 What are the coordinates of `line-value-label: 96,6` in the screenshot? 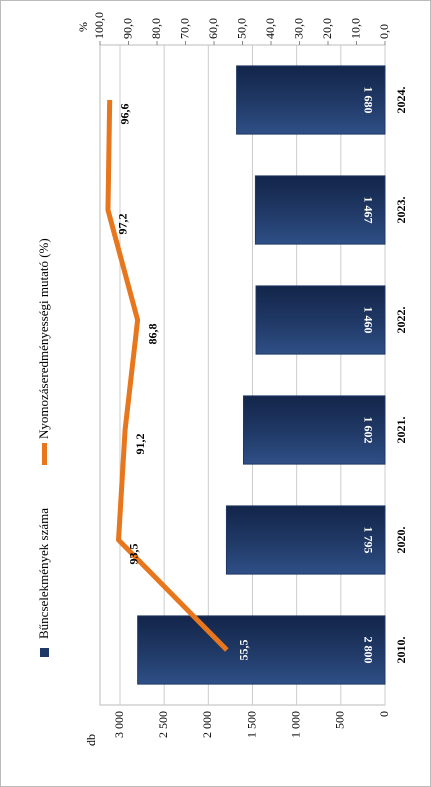 It's located at (124, 114).